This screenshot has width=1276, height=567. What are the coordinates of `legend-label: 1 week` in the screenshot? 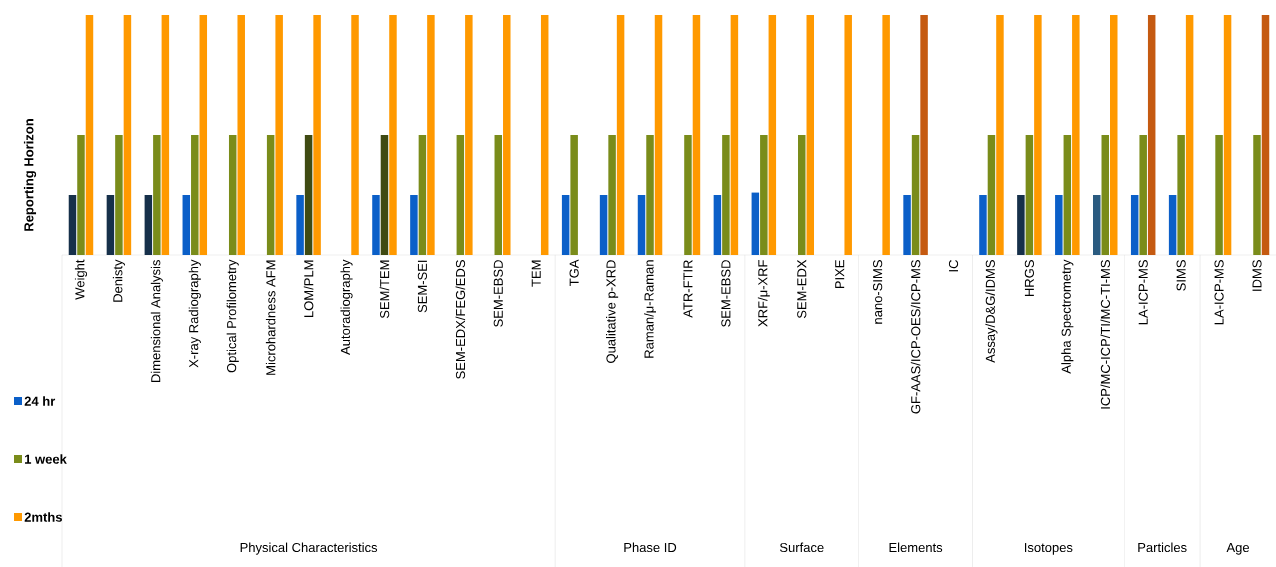 It's located at (46, 459).